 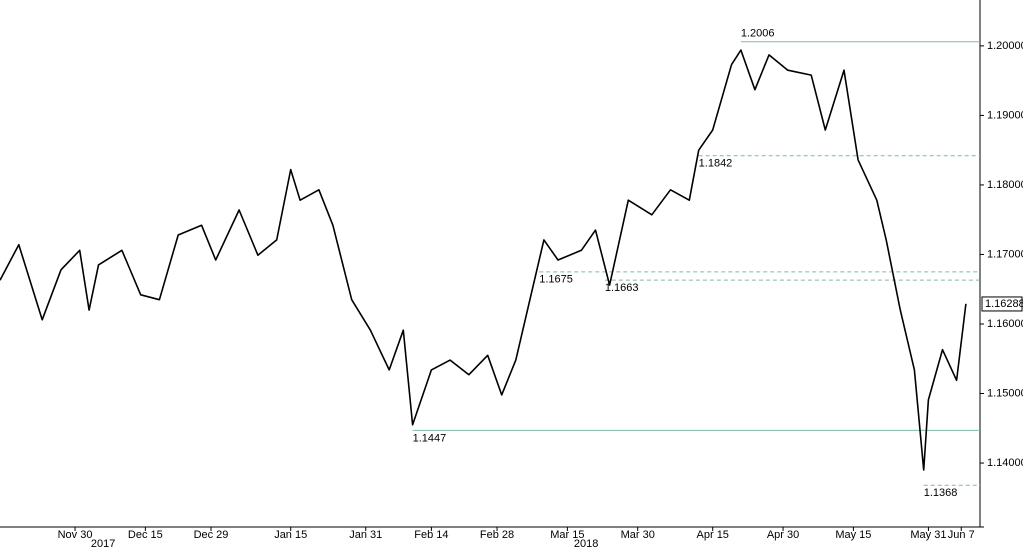 I want to click on x-year-label: 2018, so click(x=586, y=544).